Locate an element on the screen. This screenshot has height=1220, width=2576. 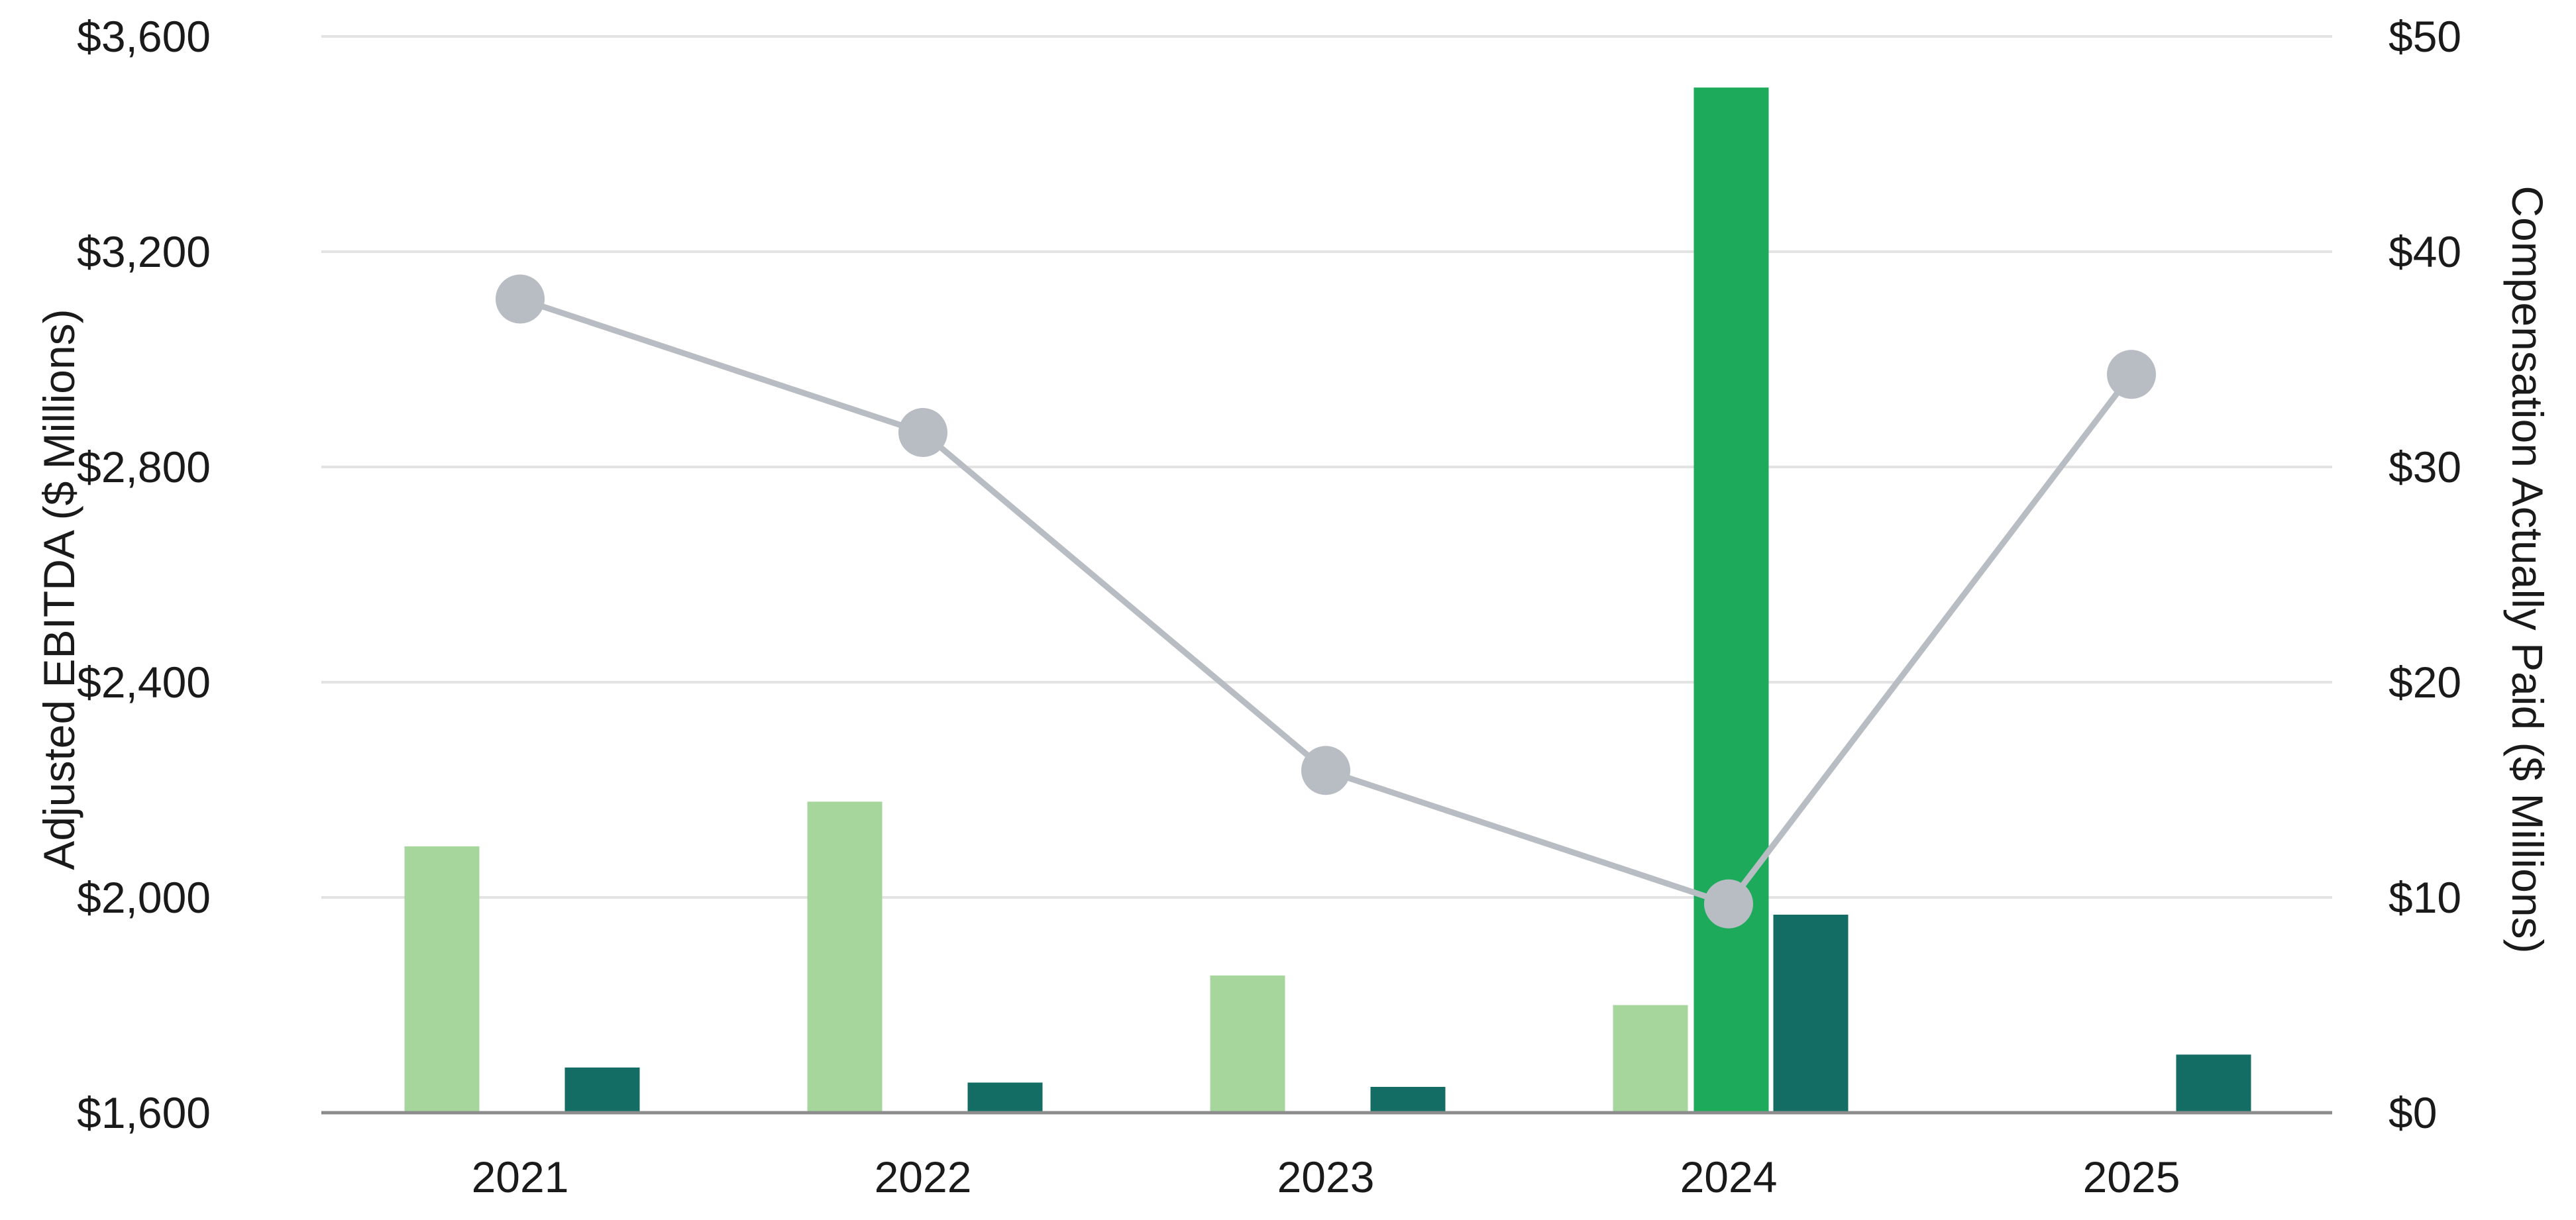
x-tick-label: 2024 is located at coordinates (1729, 1176).